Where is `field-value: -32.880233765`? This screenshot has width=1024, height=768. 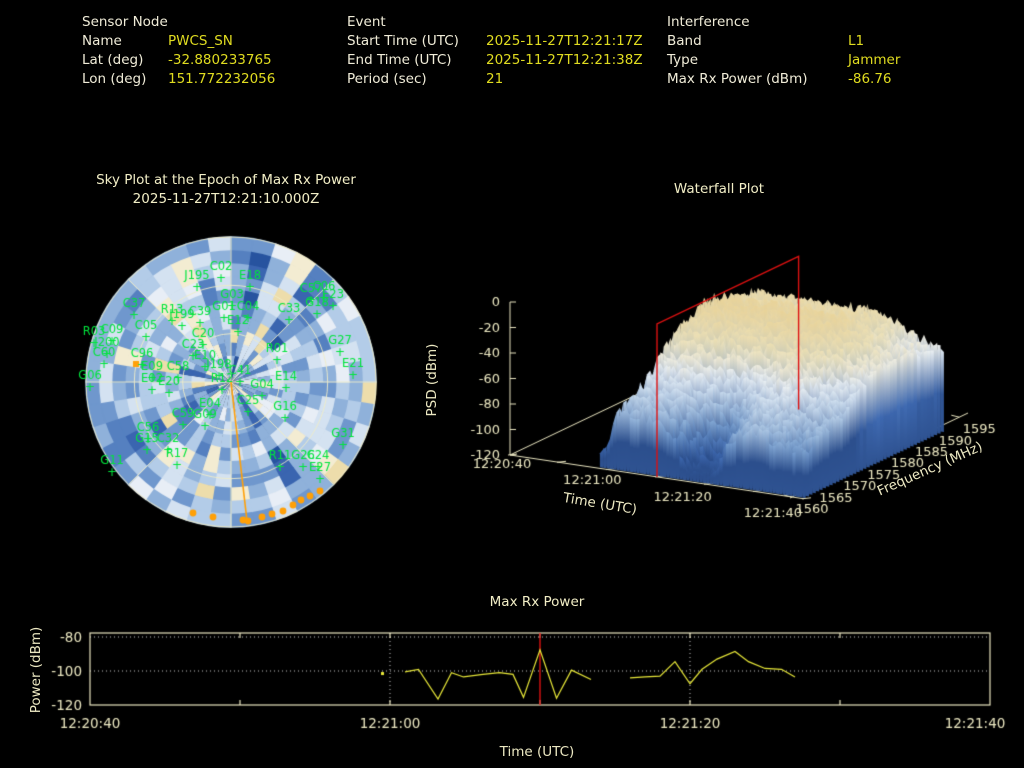
field-value: -32.880233765 is located at coordinates (220, 60).